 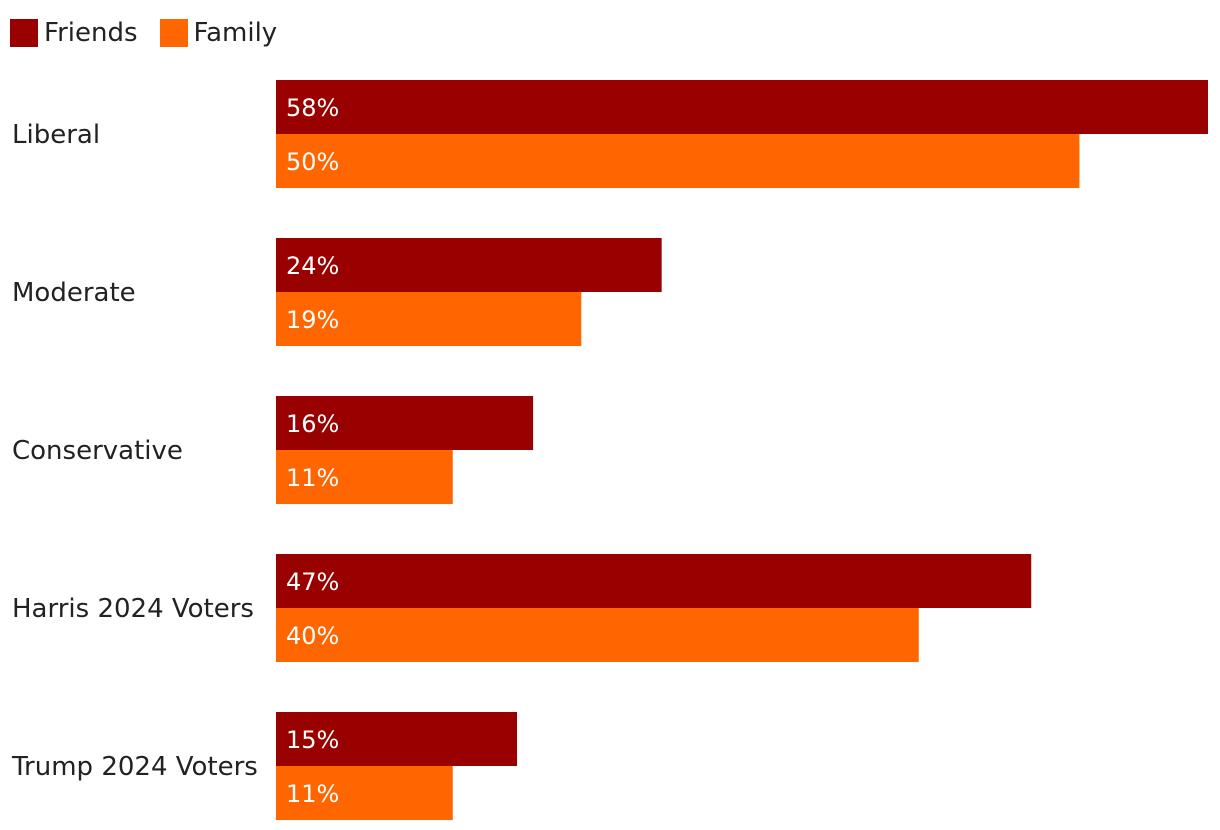 I want to click on bar-value-label-friends: 47%, so click(x=312, y=582).